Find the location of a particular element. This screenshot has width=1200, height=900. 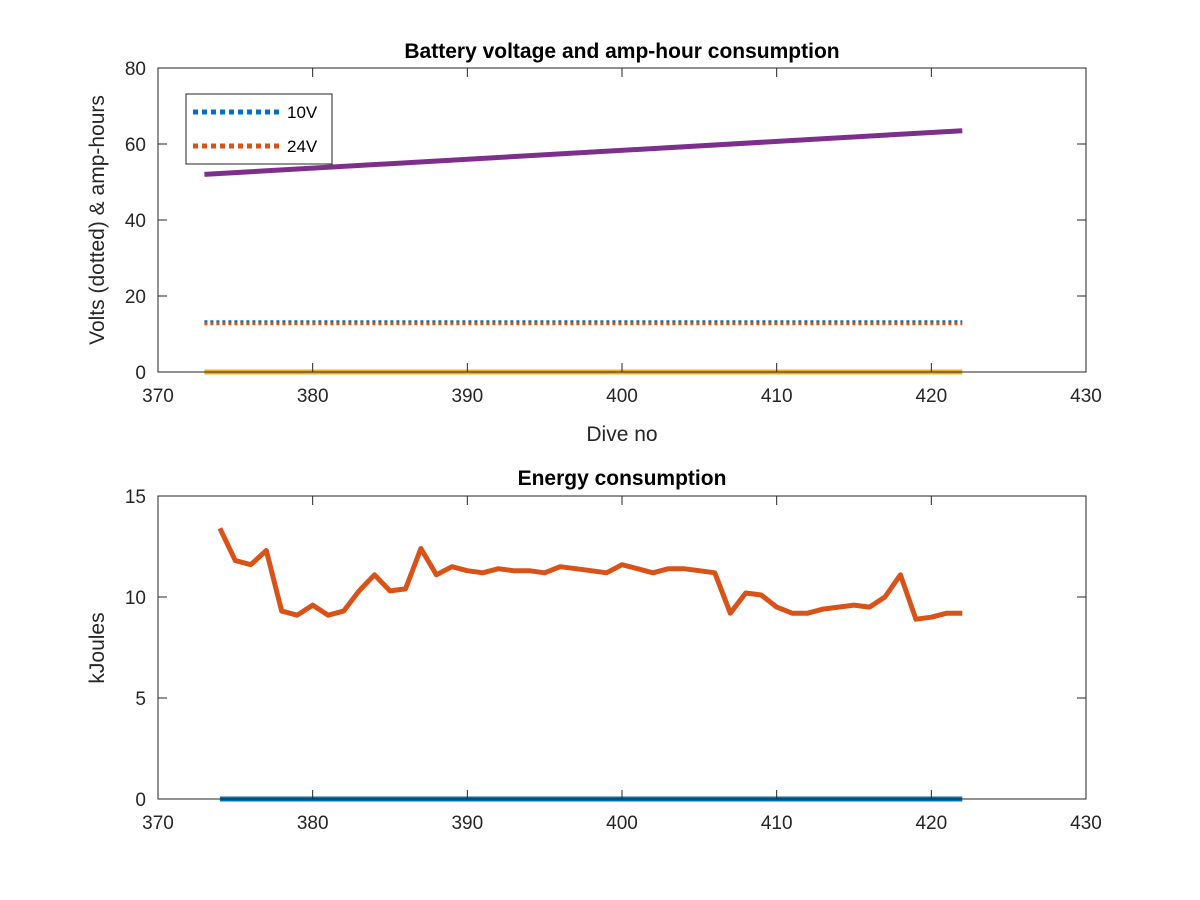

legend-label-24v: 24V is located at coordinates (302, 146).